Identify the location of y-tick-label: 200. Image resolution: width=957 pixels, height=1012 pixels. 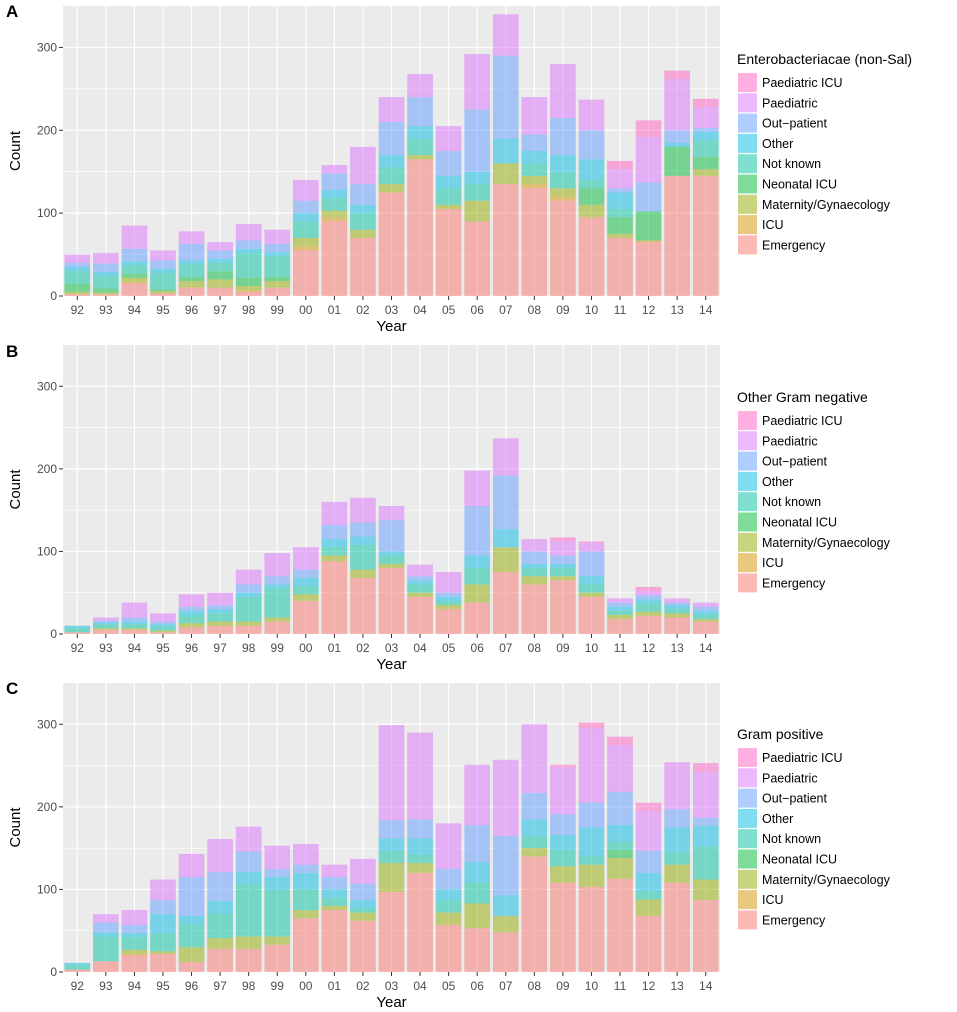
(47, 469).